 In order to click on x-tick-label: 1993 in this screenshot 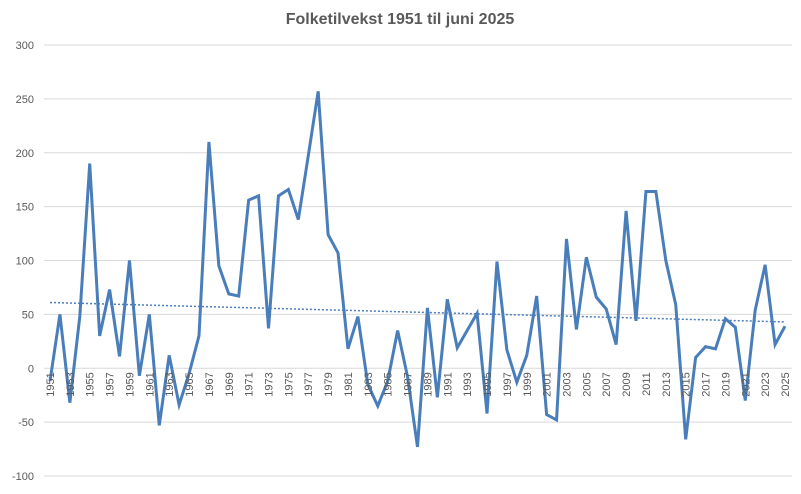, I will do `click(468, 384)`.